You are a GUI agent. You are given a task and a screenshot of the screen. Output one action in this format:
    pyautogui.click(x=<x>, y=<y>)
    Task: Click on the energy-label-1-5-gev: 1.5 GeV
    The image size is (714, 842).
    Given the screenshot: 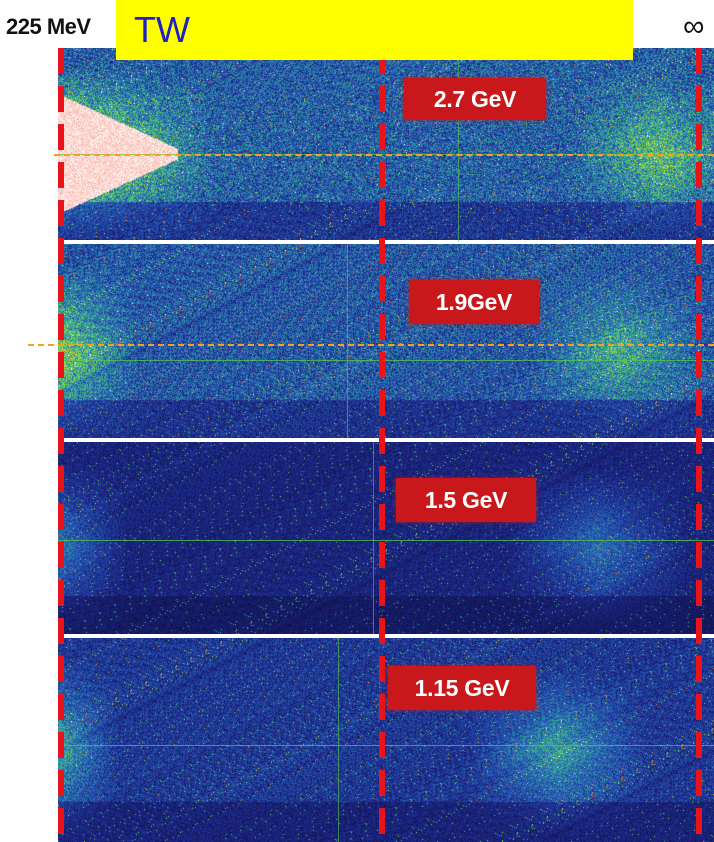 What is the action you would take?
    pyautogui.click(x=466, y=500)
    